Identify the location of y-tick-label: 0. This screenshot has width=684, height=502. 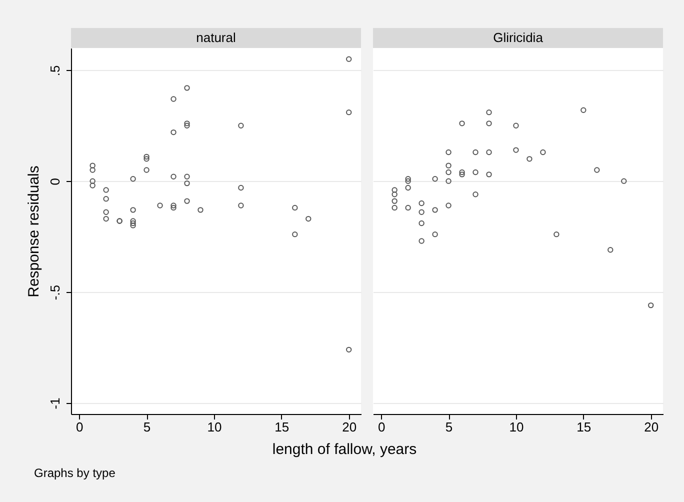
(55, 182).